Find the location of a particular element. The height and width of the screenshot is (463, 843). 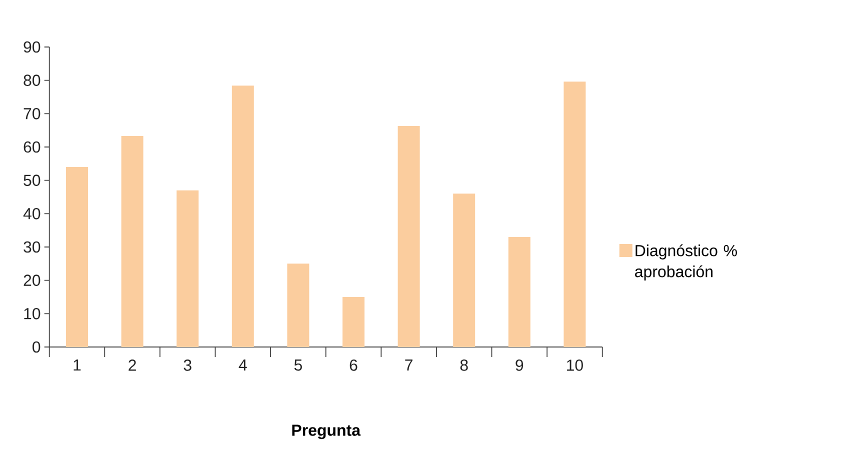

x-tick-label: 9 is located at coordinates (520, 365).